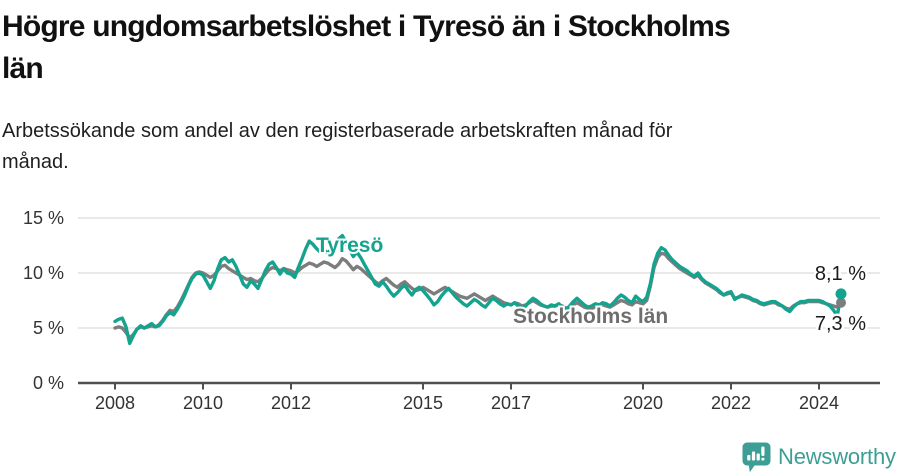 The width and height of the screenshot is (900, 474). What do you see at coordinates (840, 274) in the screenshot?
I see `end-value-label-tyreso: 8,1 %` at bounding box center [840, 274].